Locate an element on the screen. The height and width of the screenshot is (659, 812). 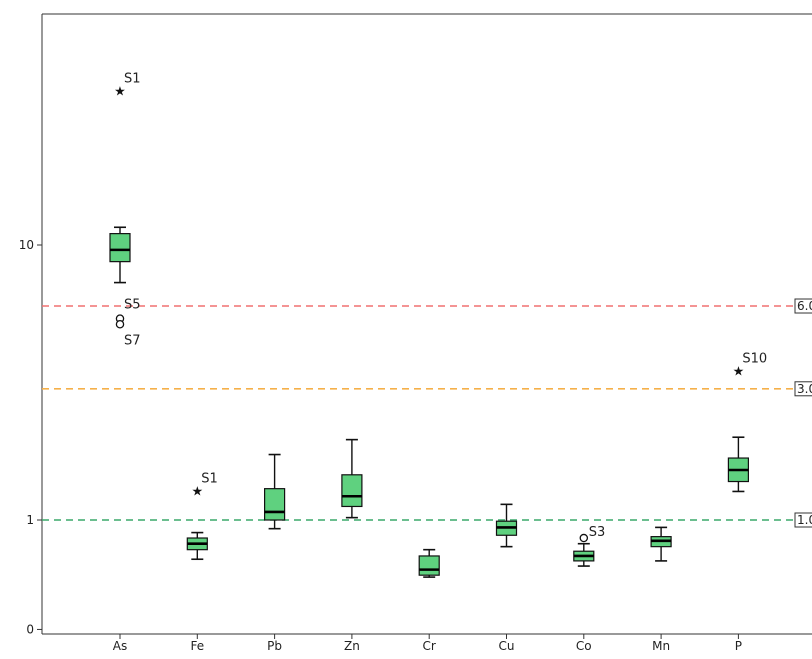
box-cr is located at coordinates (429, 563).